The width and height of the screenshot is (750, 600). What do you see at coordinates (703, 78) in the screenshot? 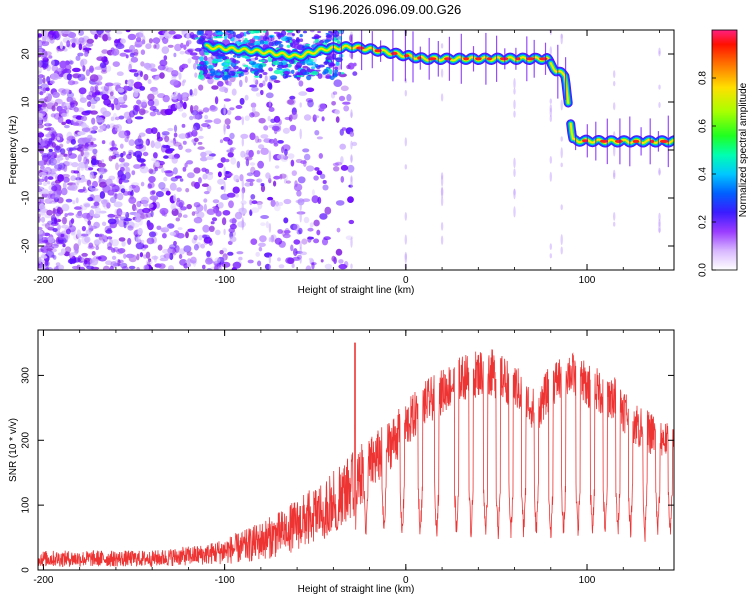
I see `colorbar-tick-label: 0.8` at bounding box center [703, 78].